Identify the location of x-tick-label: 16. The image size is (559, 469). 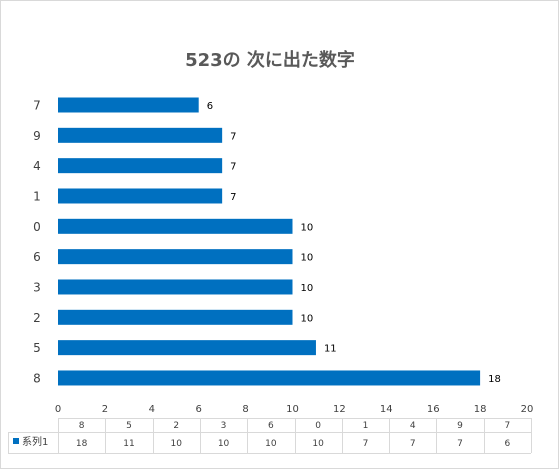
(433, 409).